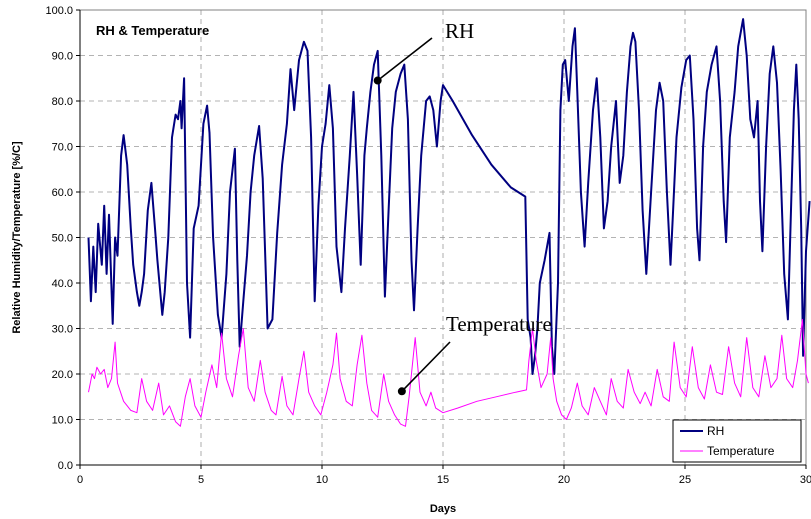 The image size is (811, 519). Describe the element at coordinates (715, 431) in the screenshot. I see `legend-label-rh: RH` at that location.